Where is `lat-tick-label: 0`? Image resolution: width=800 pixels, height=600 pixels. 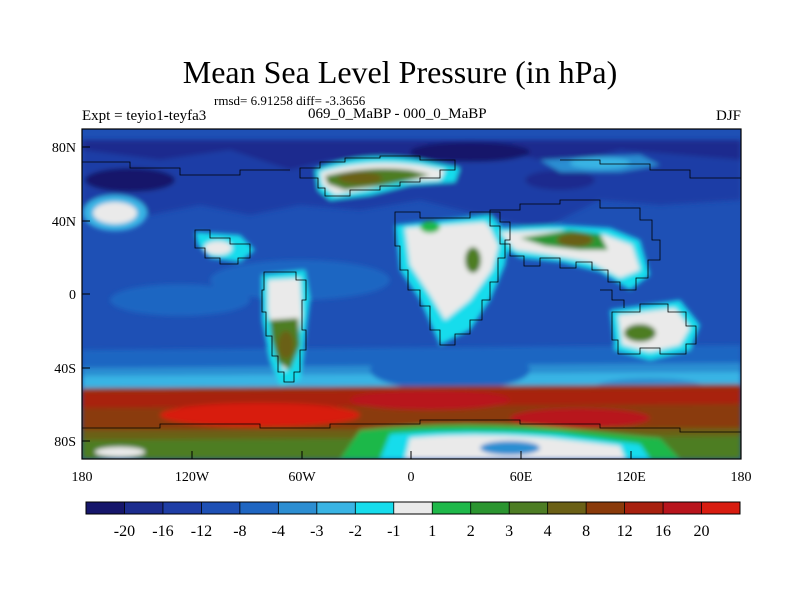
lat-tick-label: 0 is located at coordinates (72, 295).